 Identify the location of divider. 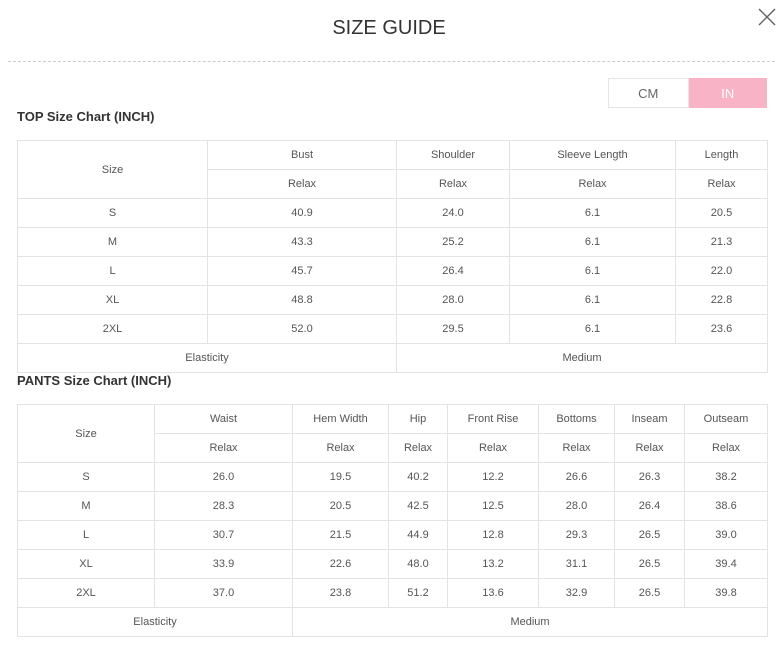
(391, 61).